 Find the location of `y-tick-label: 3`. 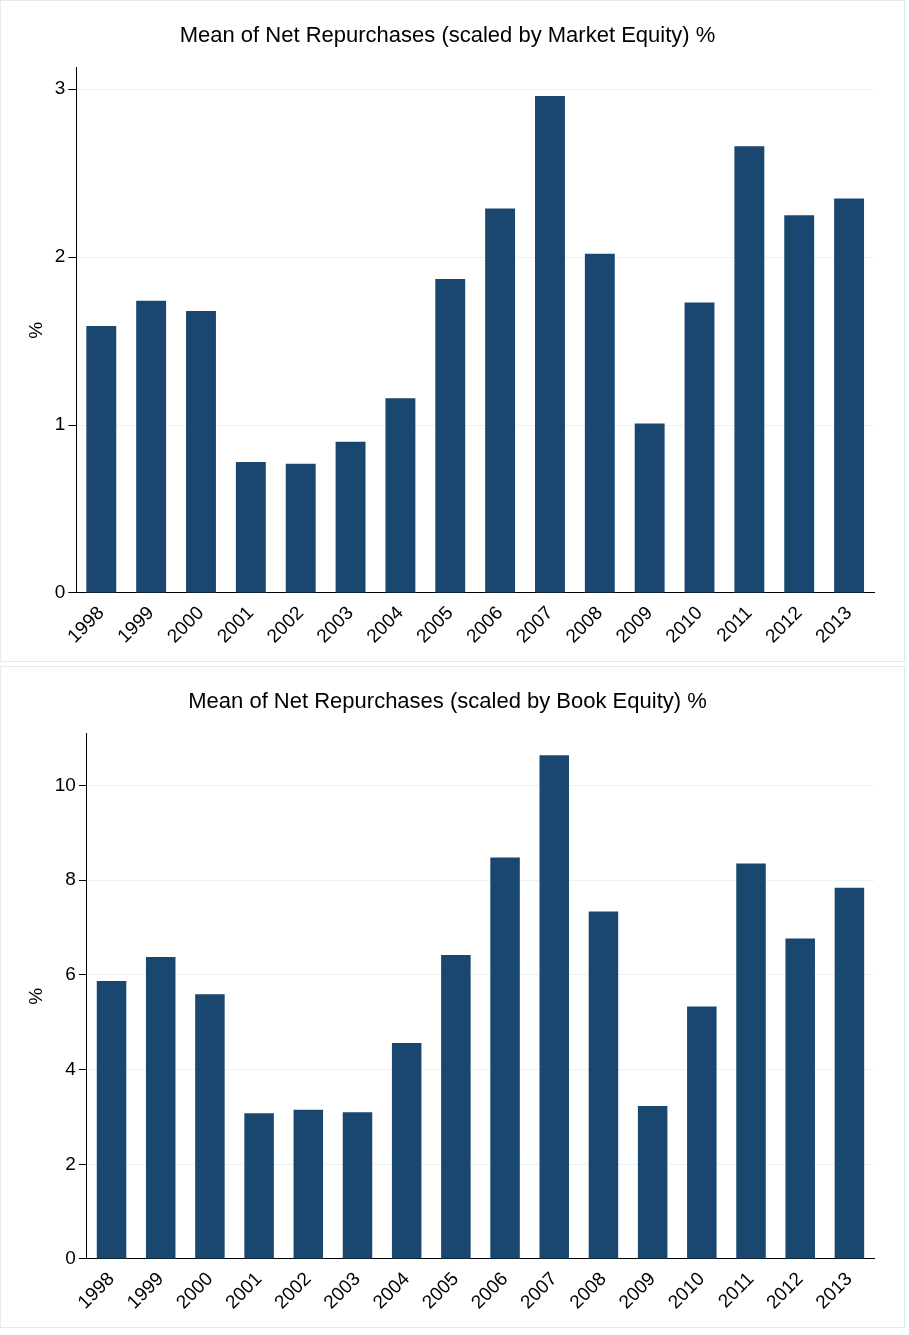

y-tick-label: 3 is located at coordinates (60, 88).